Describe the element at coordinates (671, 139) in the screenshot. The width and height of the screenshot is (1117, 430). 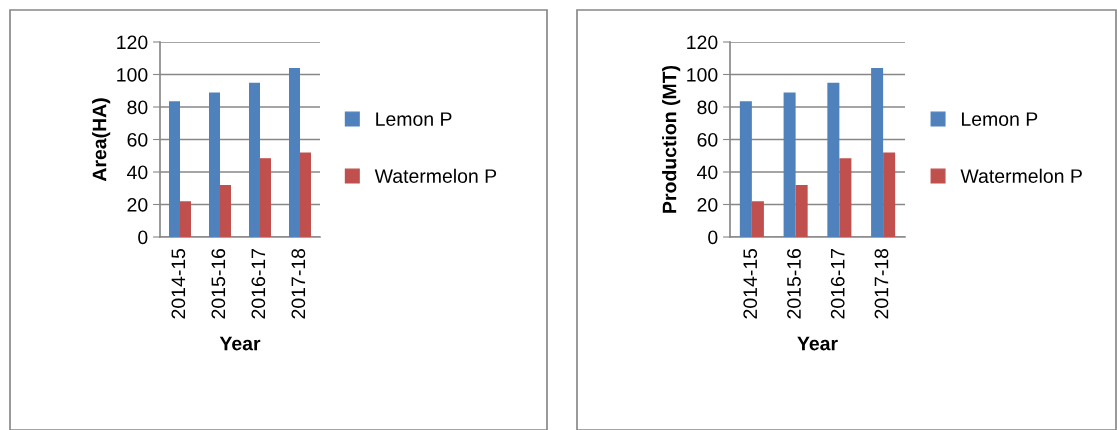
I see `y-axis-title: Production (MT)` at that location.